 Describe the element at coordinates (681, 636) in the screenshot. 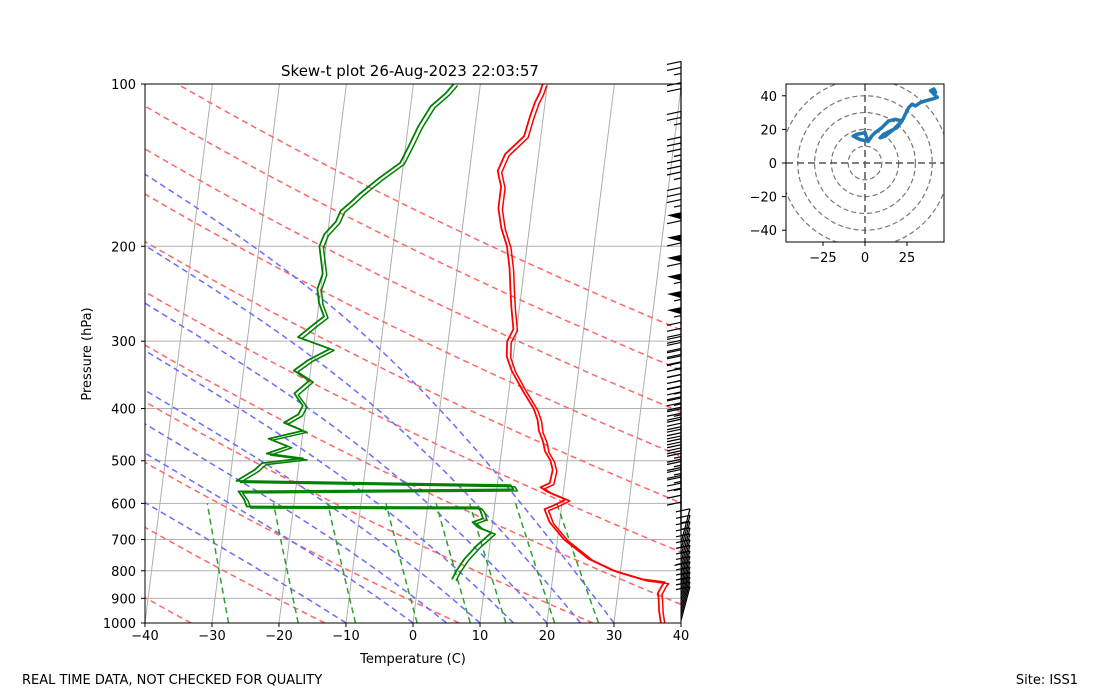

I see `x-tick-label: 40` at that location.